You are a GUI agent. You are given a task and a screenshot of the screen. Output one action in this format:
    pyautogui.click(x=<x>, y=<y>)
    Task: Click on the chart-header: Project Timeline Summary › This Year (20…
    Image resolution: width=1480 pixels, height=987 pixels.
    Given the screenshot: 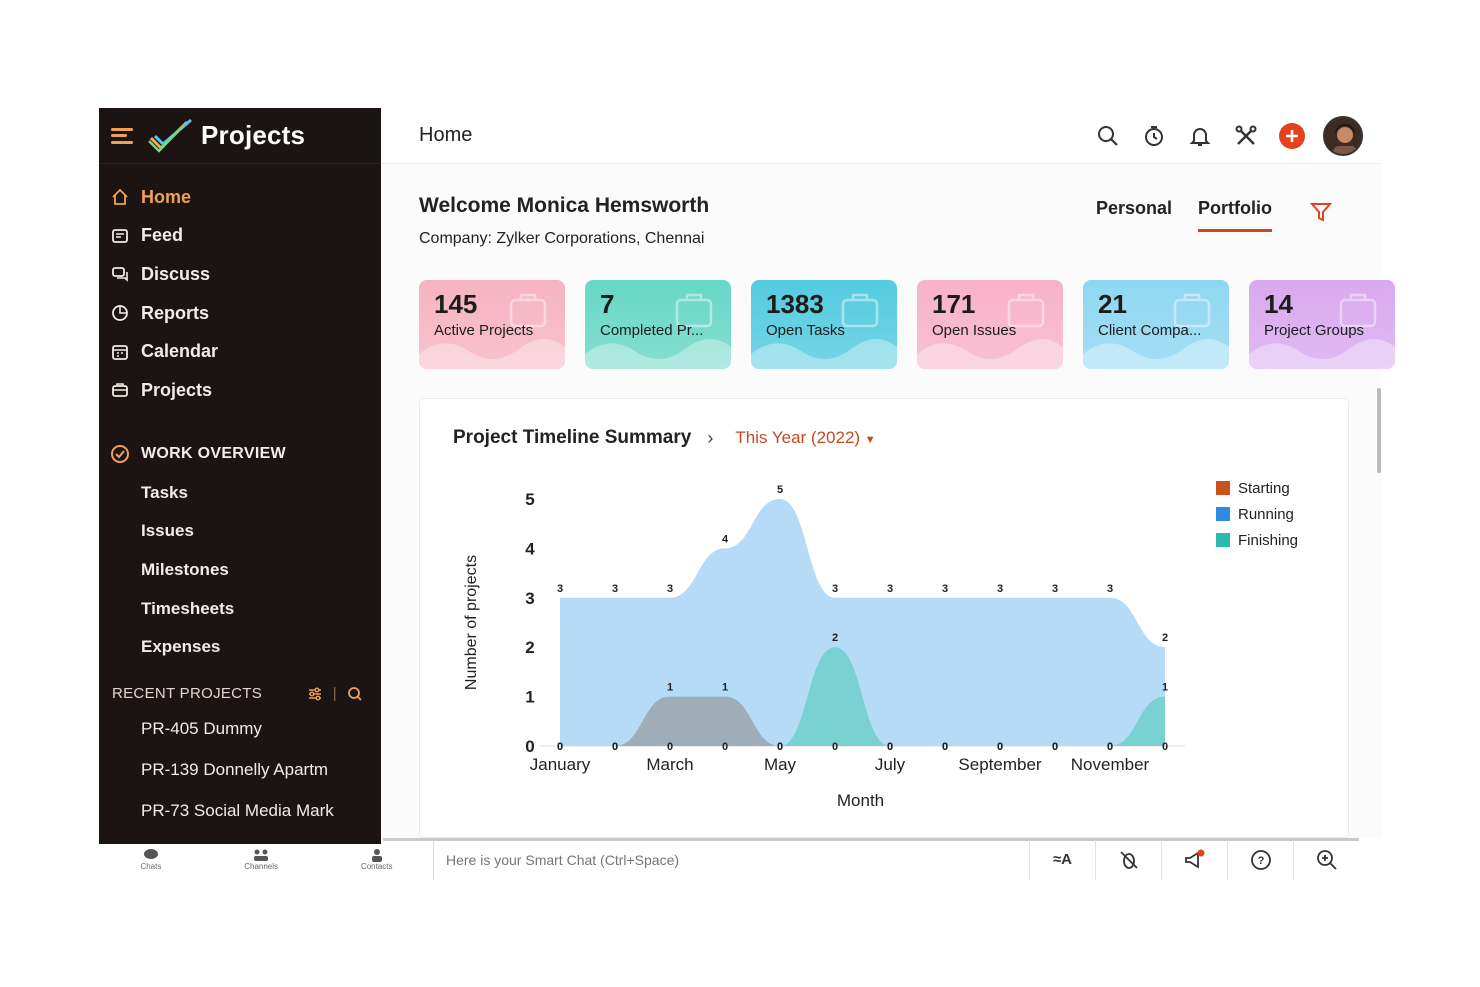 What is the action you would take?
    pyautogui.click(x=664, y=438)
    